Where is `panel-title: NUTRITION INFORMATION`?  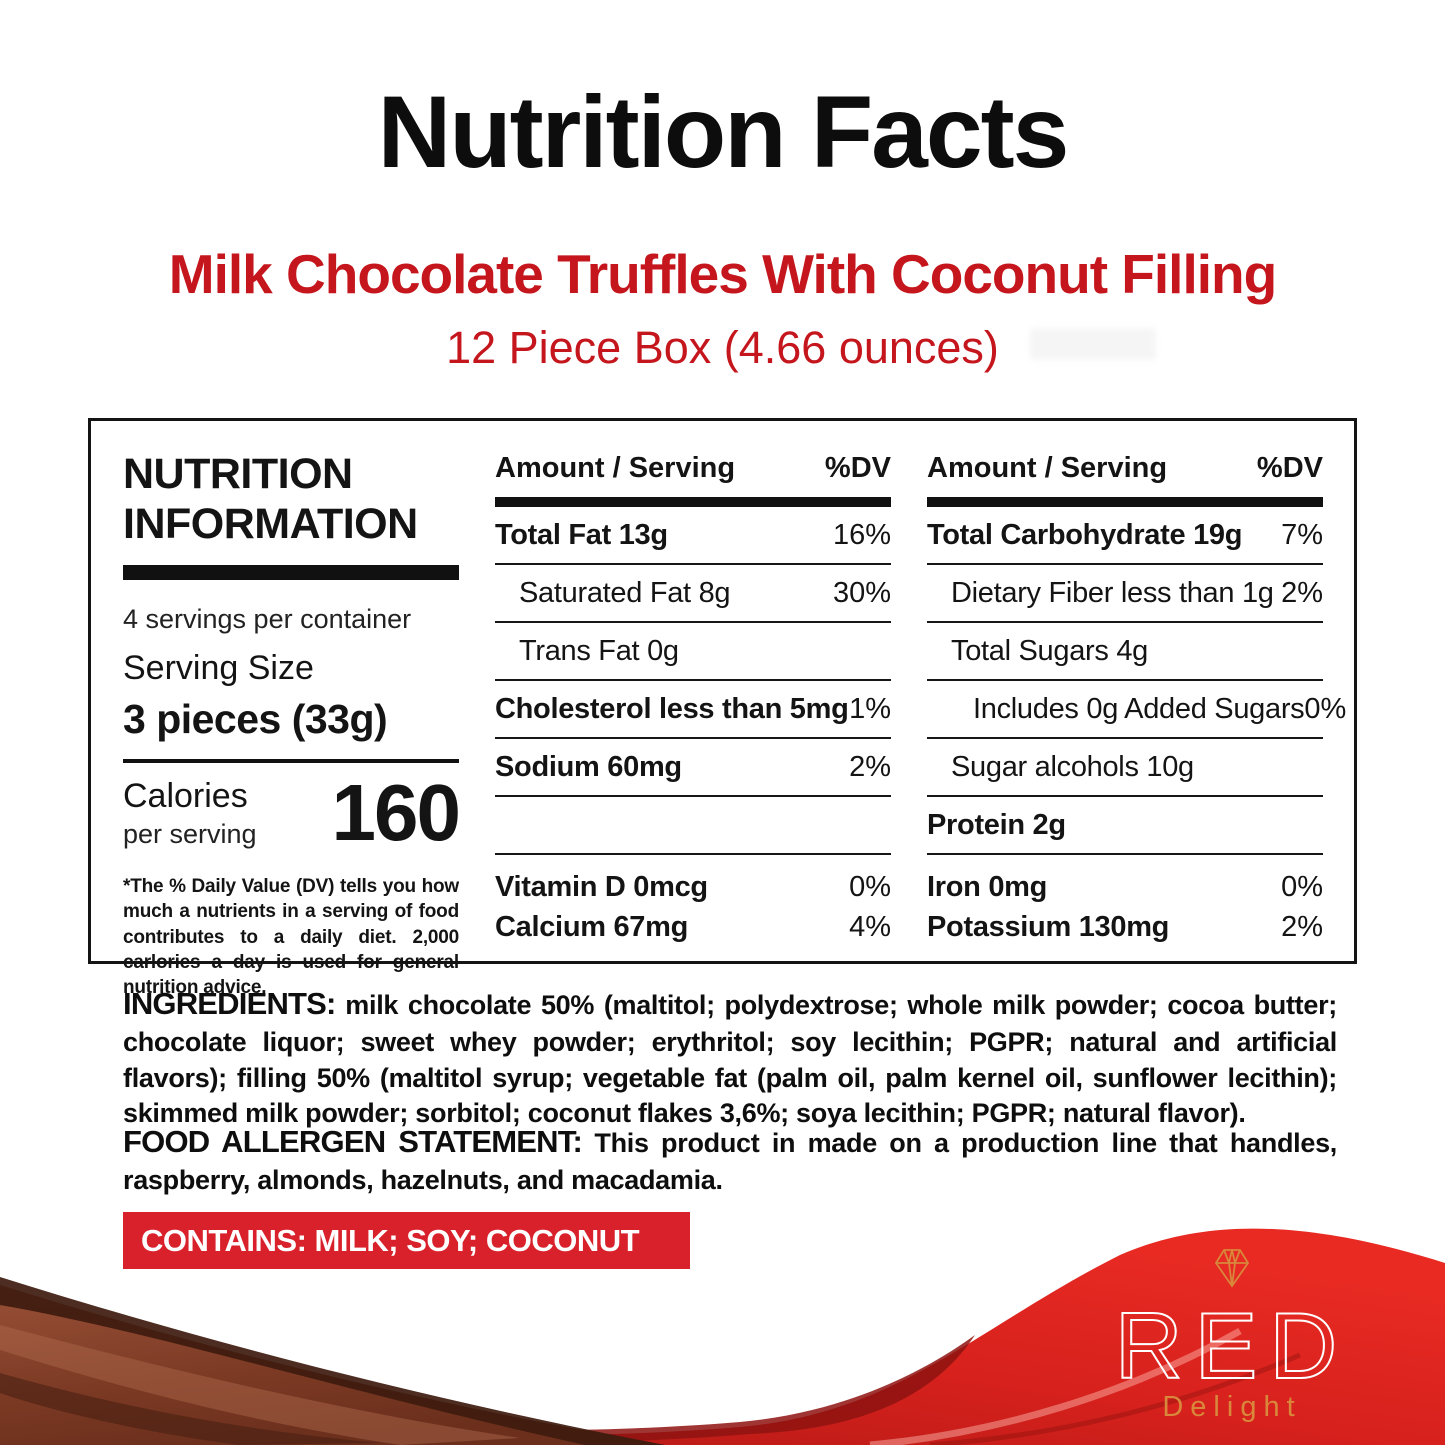
panel-title: NUTRITION INFORMATION is located at coordinates (291, 499).